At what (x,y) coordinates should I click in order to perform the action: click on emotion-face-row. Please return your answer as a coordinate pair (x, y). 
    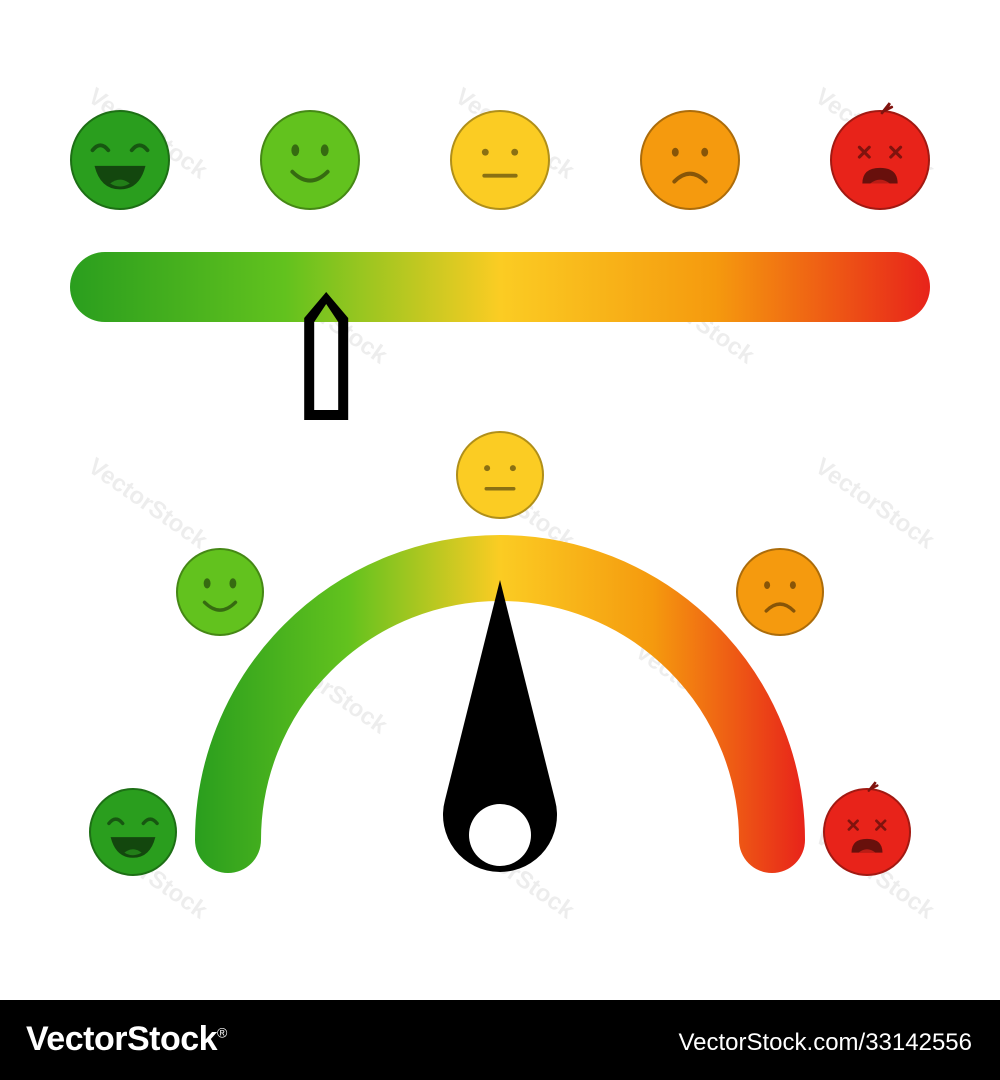
    Looking at the image, I should click on (500, 156).